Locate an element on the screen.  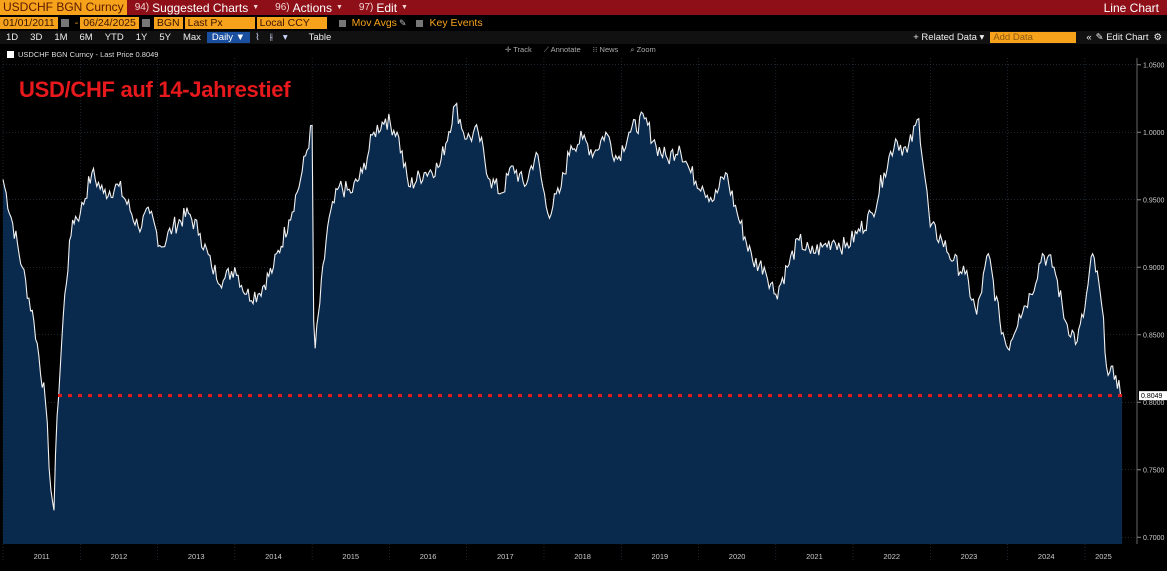
y-tick-label: 0.9000 is located at coordinates (1154, 268).